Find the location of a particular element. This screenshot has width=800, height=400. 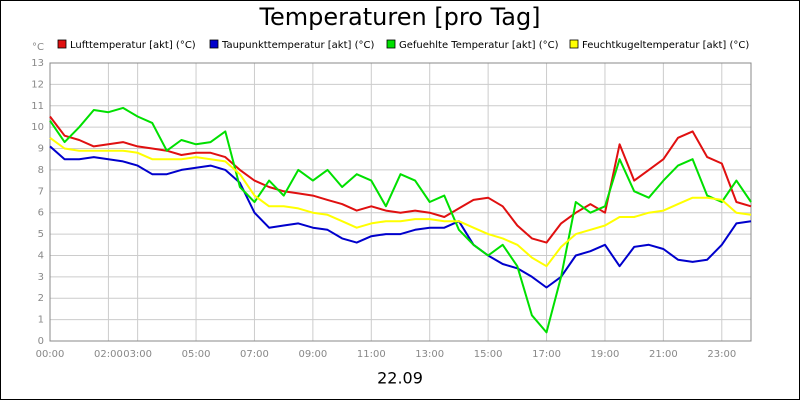

date-label: 22.09 is located at coordinates (400, 378).